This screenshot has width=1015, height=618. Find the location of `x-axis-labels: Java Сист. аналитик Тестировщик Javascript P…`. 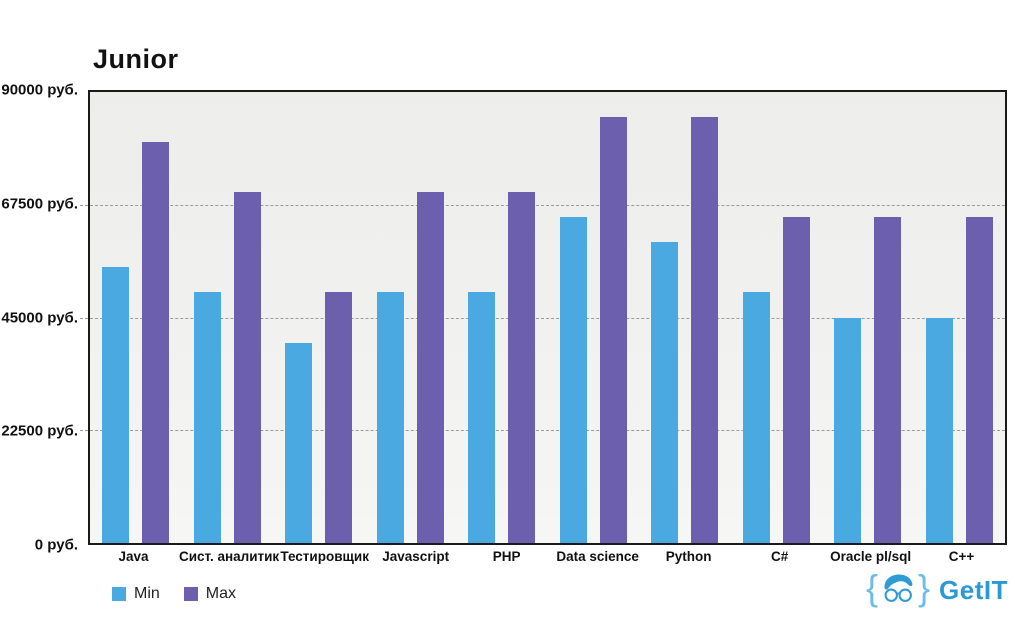

x-axis-labels: Java Сист. аналитик Тестировщик Javascript P… is located at coordinates (547, 556).